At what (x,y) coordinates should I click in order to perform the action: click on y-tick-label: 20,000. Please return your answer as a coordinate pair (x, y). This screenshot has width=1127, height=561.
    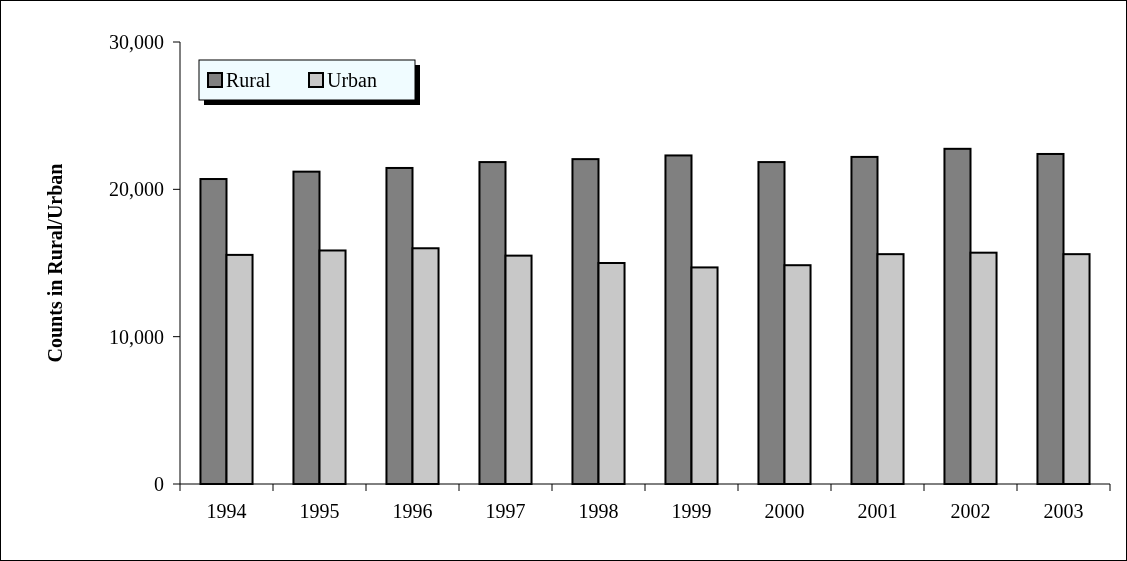
    Looking at the image, I should click on (136, 189).